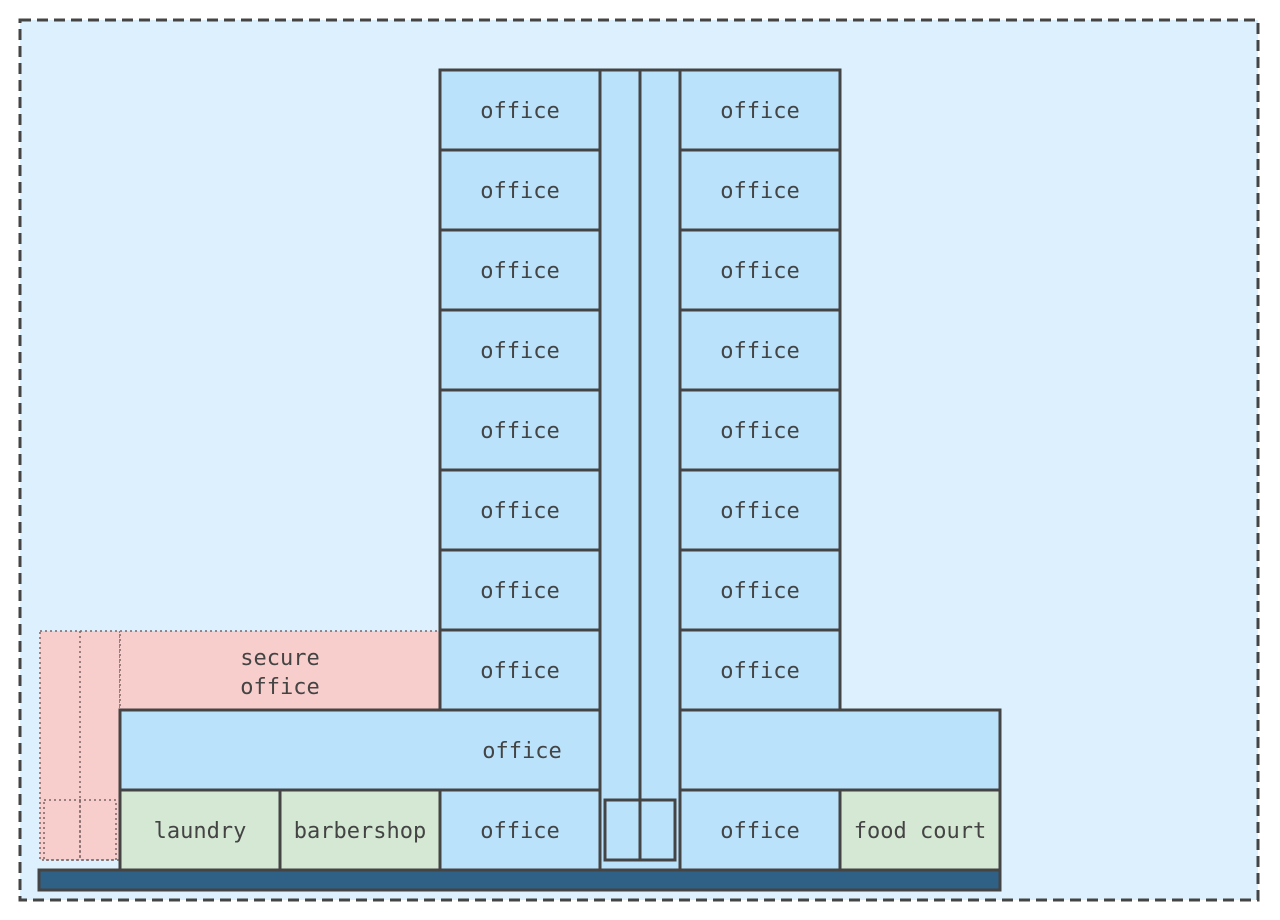  I want to click on wide-office-left, so click(360, 750).